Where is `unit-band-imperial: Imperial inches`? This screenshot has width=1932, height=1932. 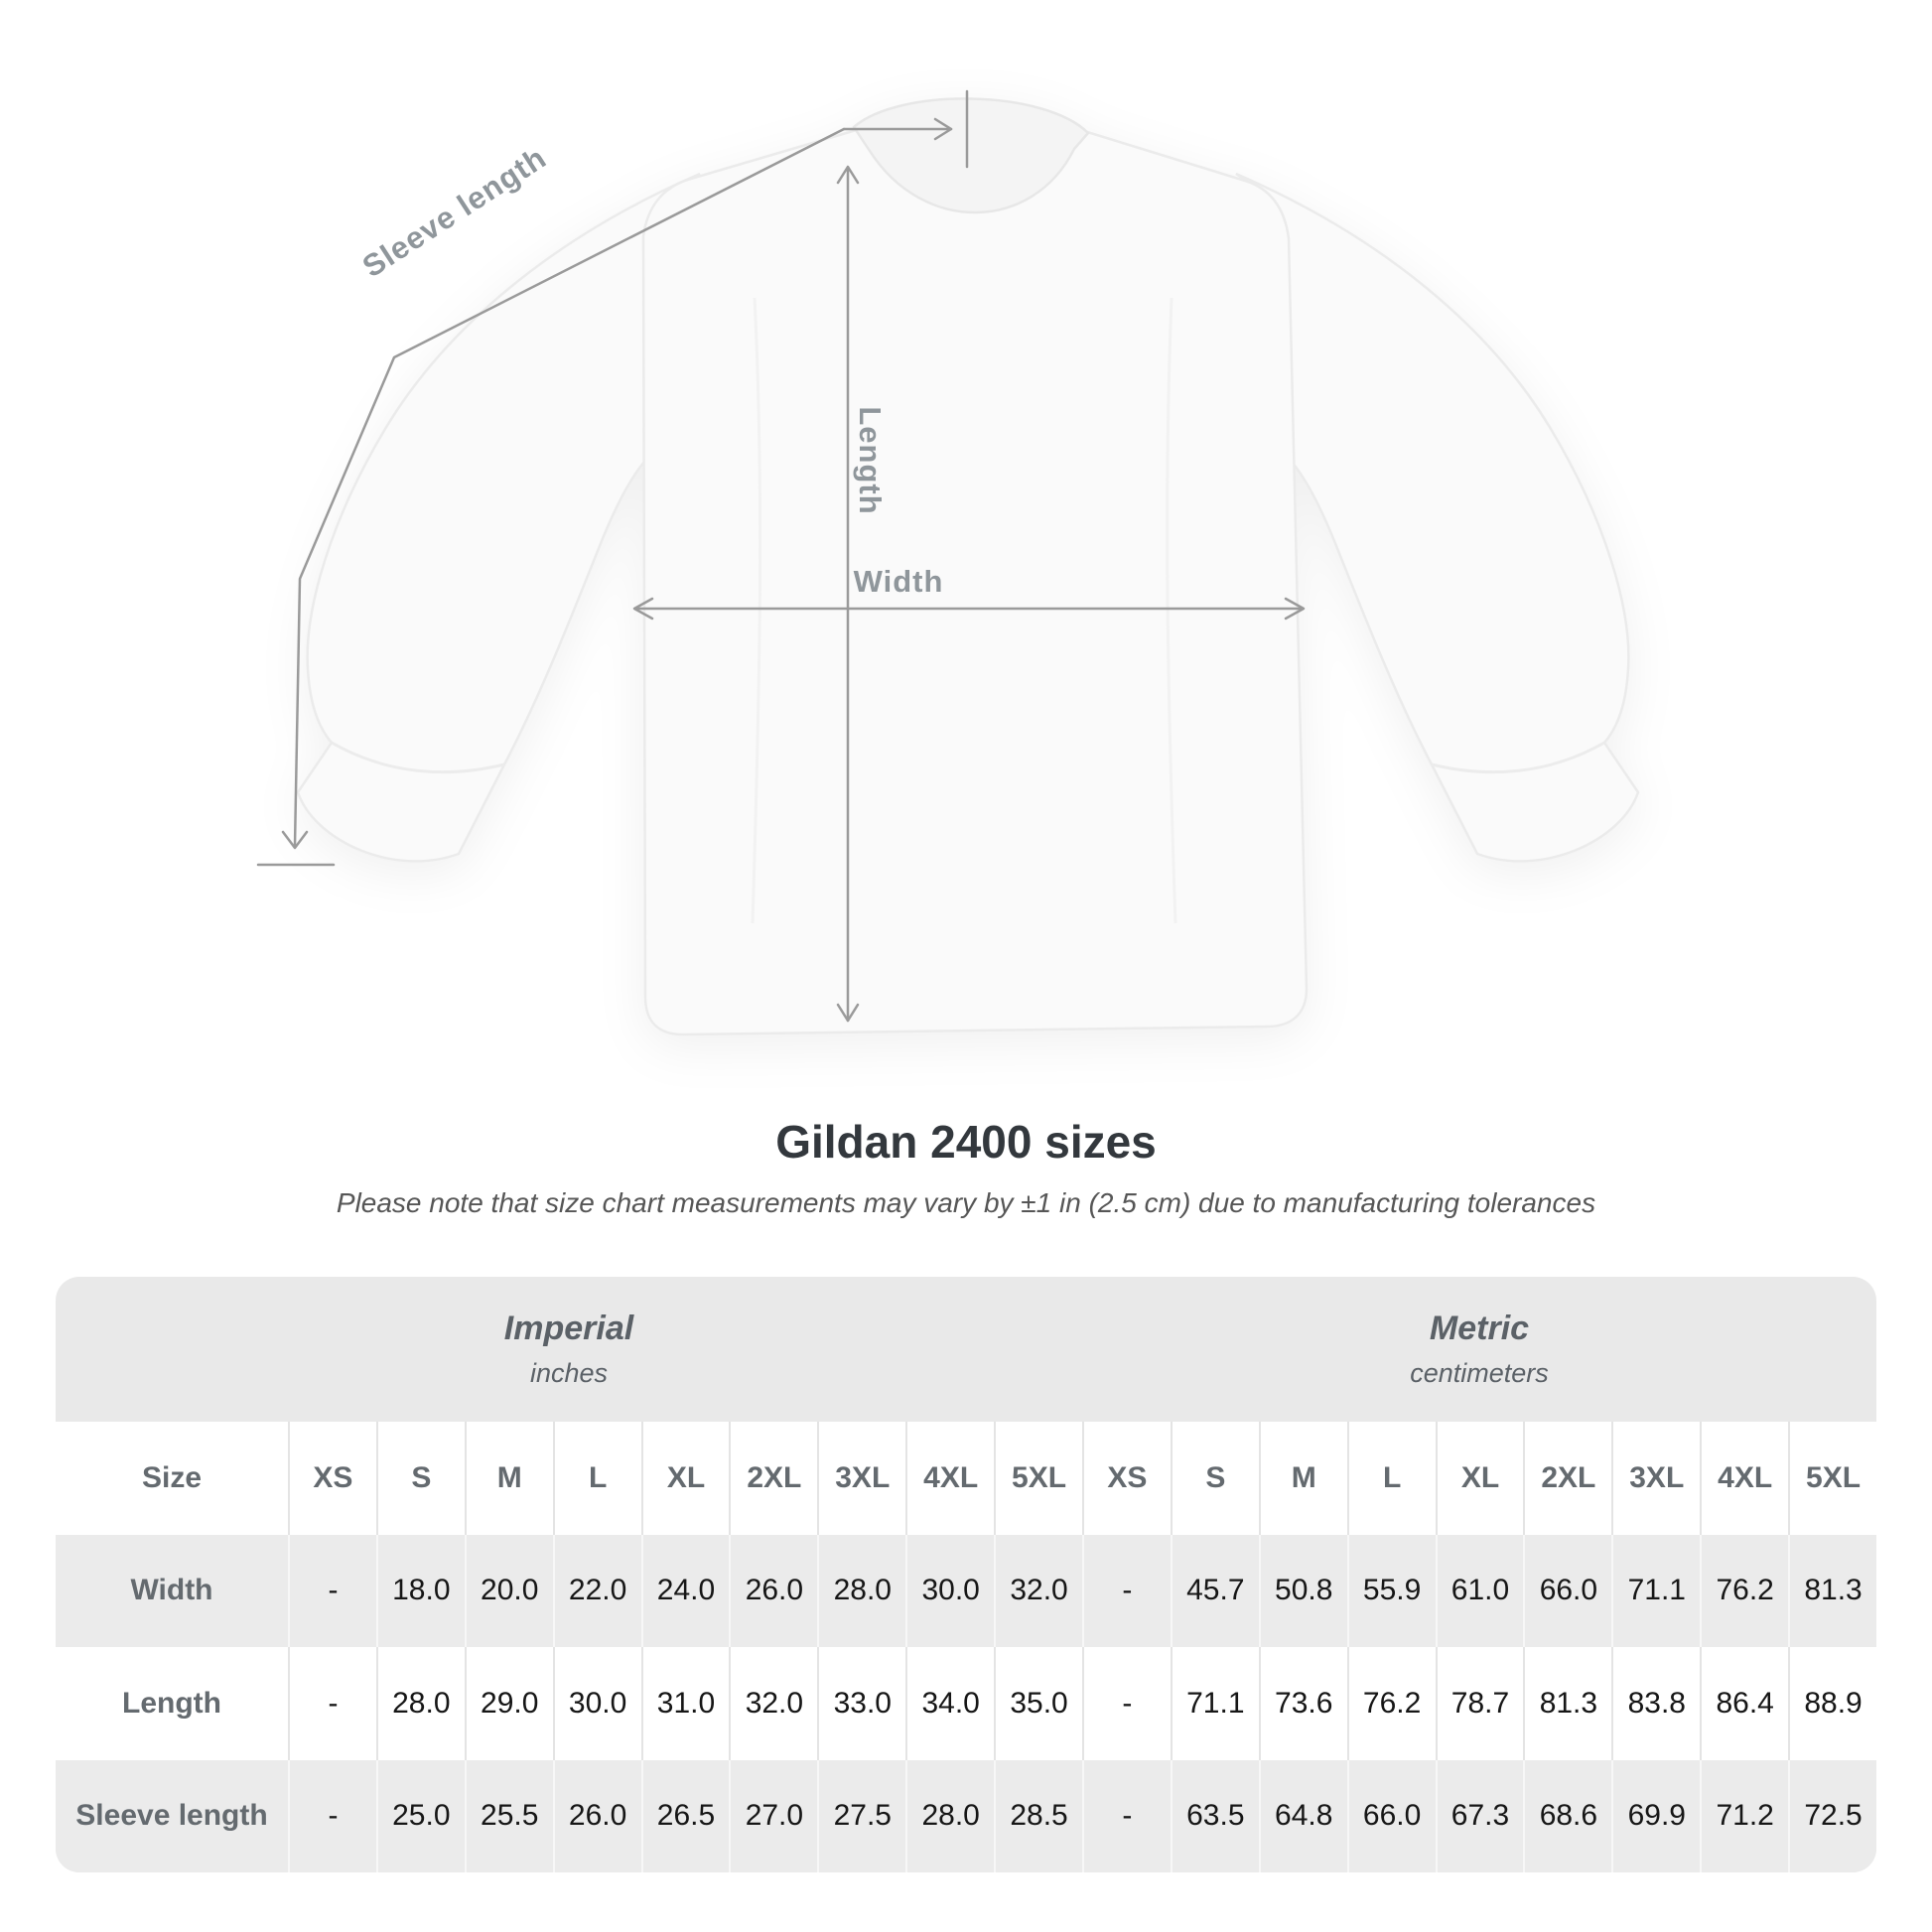
unit-band-imperial: Imperial inches is located at coordinates (569, 1350).